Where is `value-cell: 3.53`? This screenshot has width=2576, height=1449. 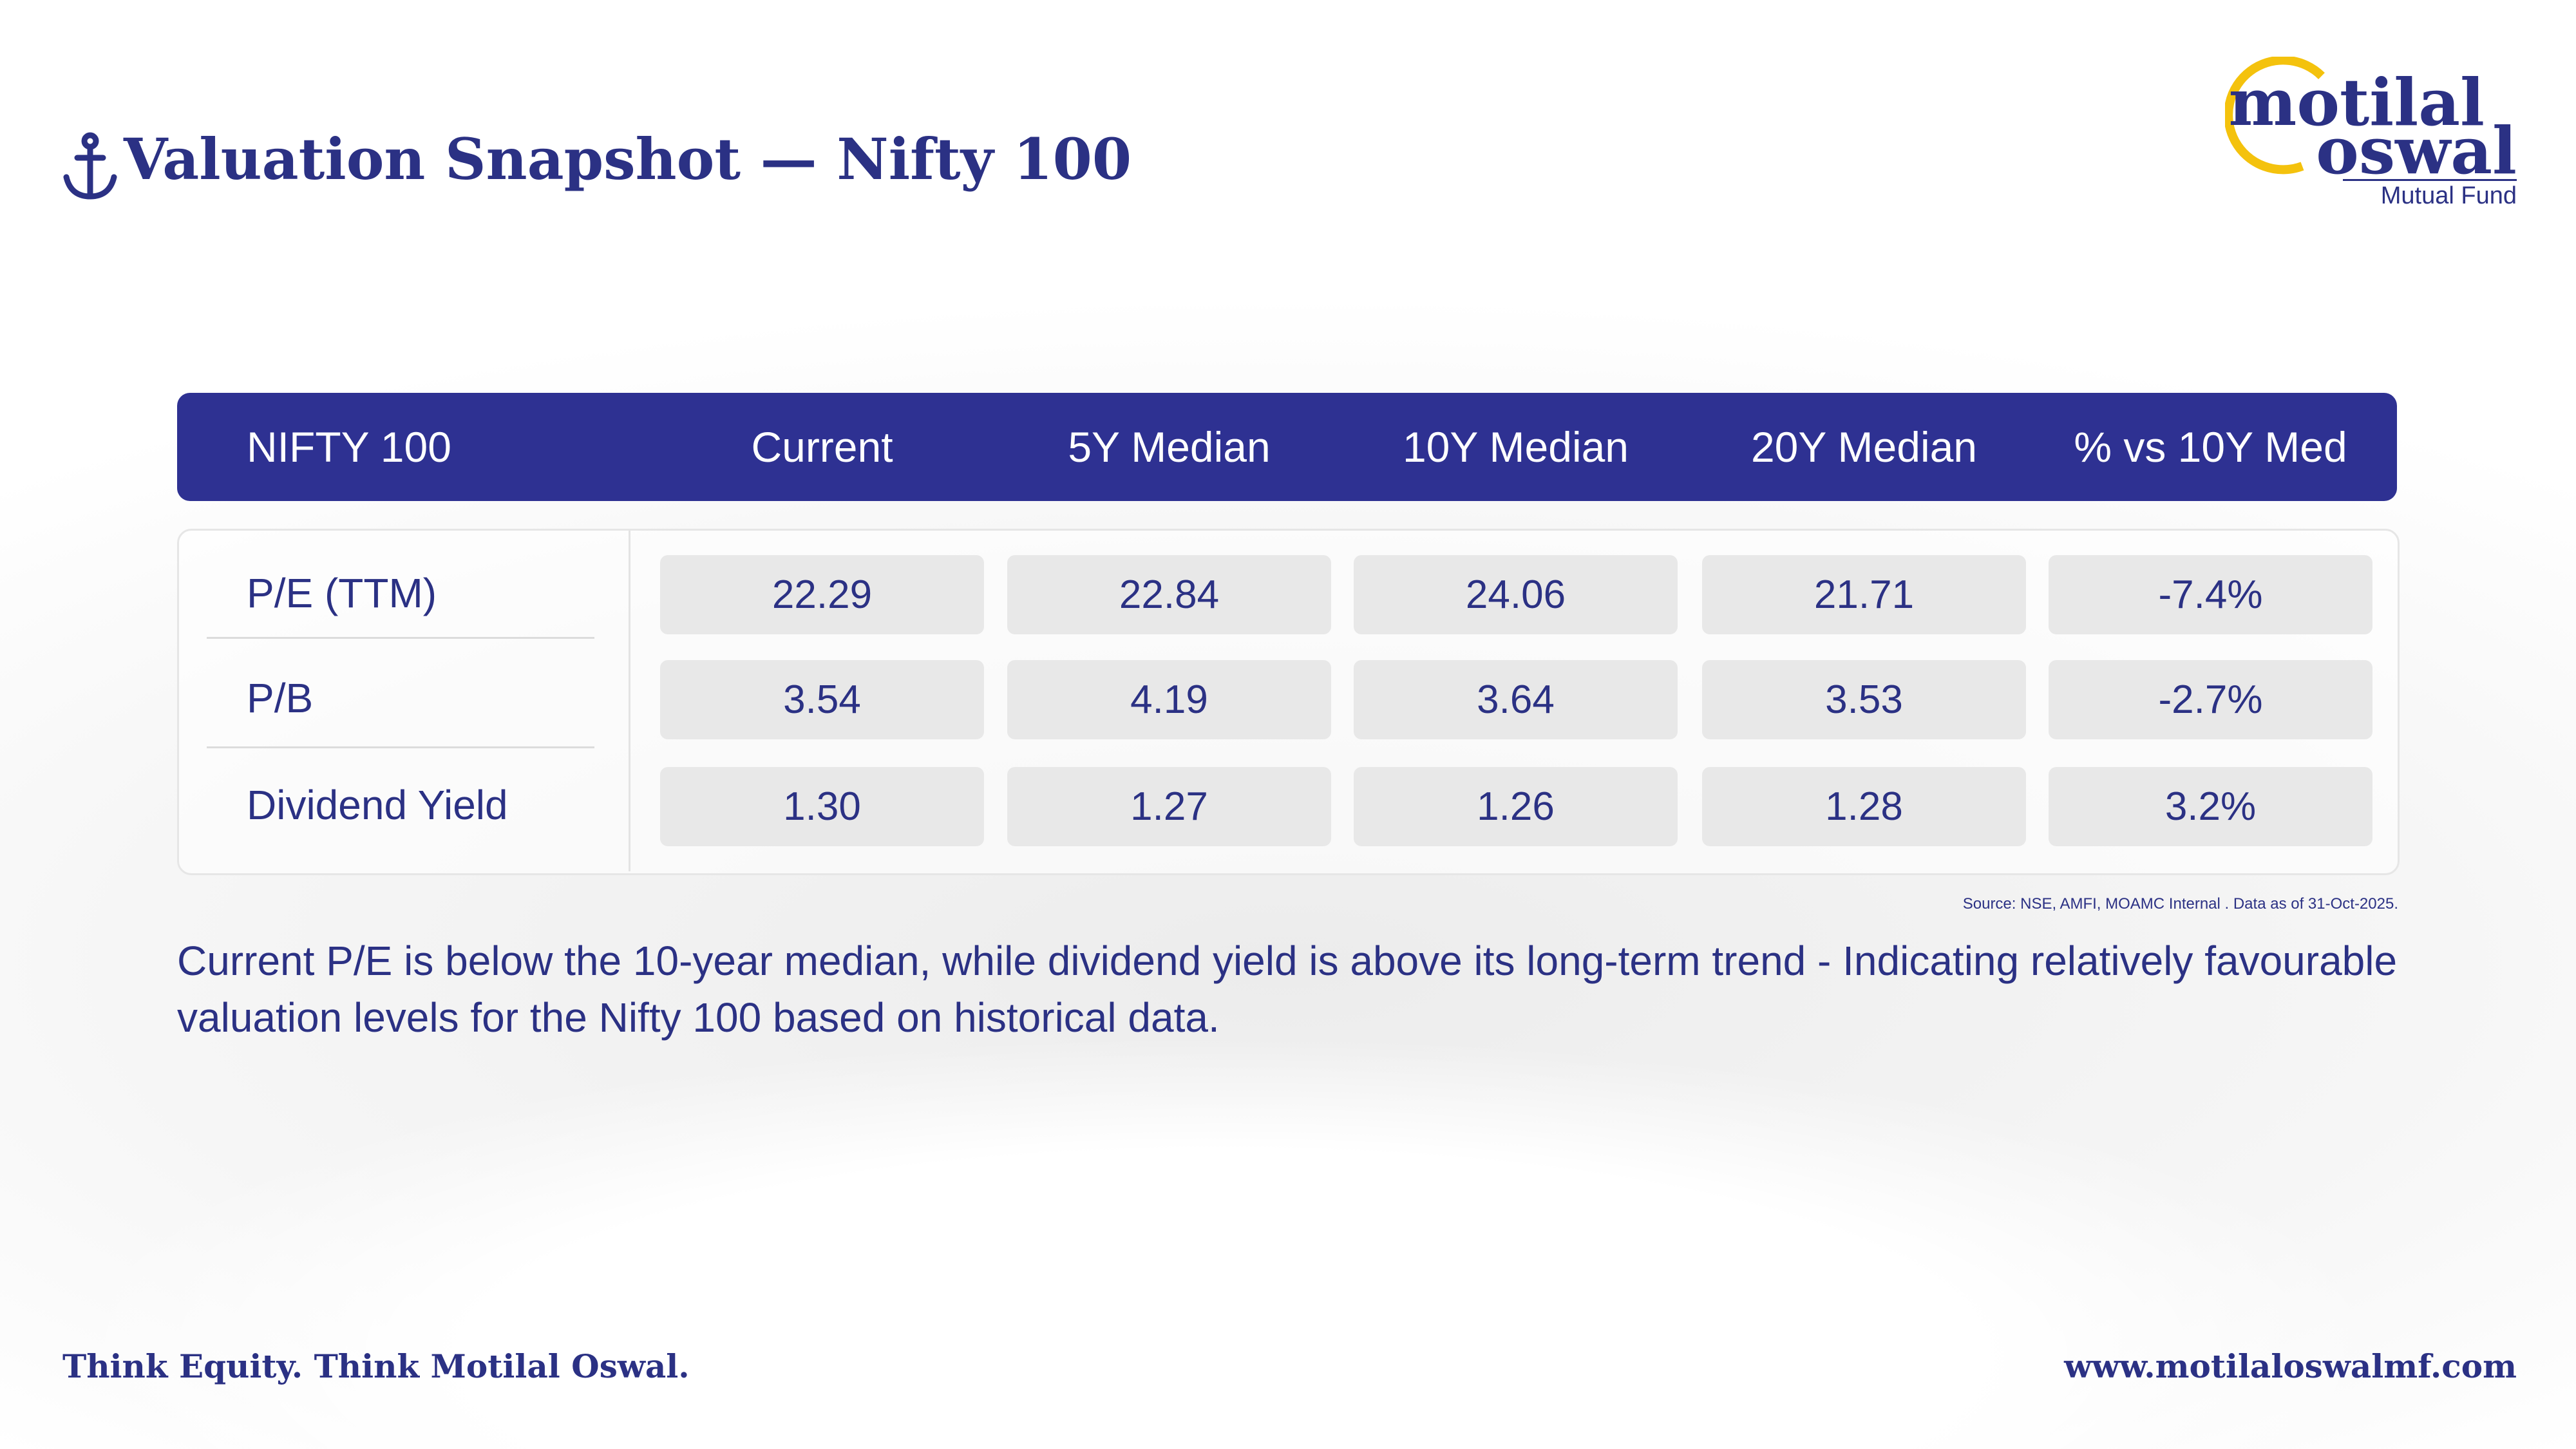
value-cell: 3.53 is located at coordinates (1864, 699).